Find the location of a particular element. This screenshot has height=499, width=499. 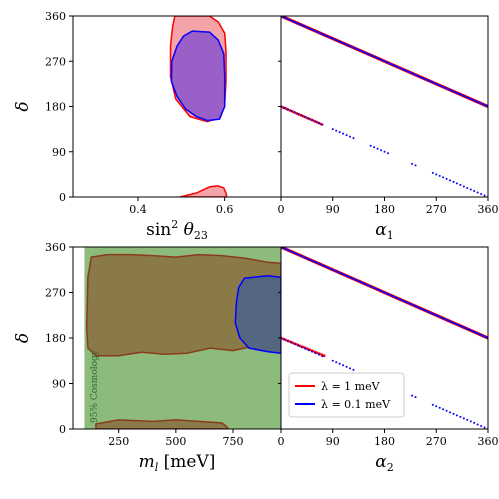

legend-label: λ = 1 meV is located at coordinates (351, 386).